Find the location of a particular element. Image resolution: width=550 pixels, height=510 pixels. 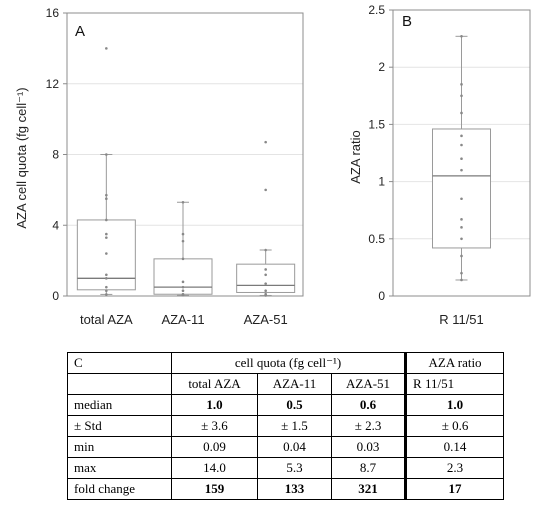

table-header-row: total AZA AZA-11 AZA-51 R 11/51 is located at coordinates (286, 384).